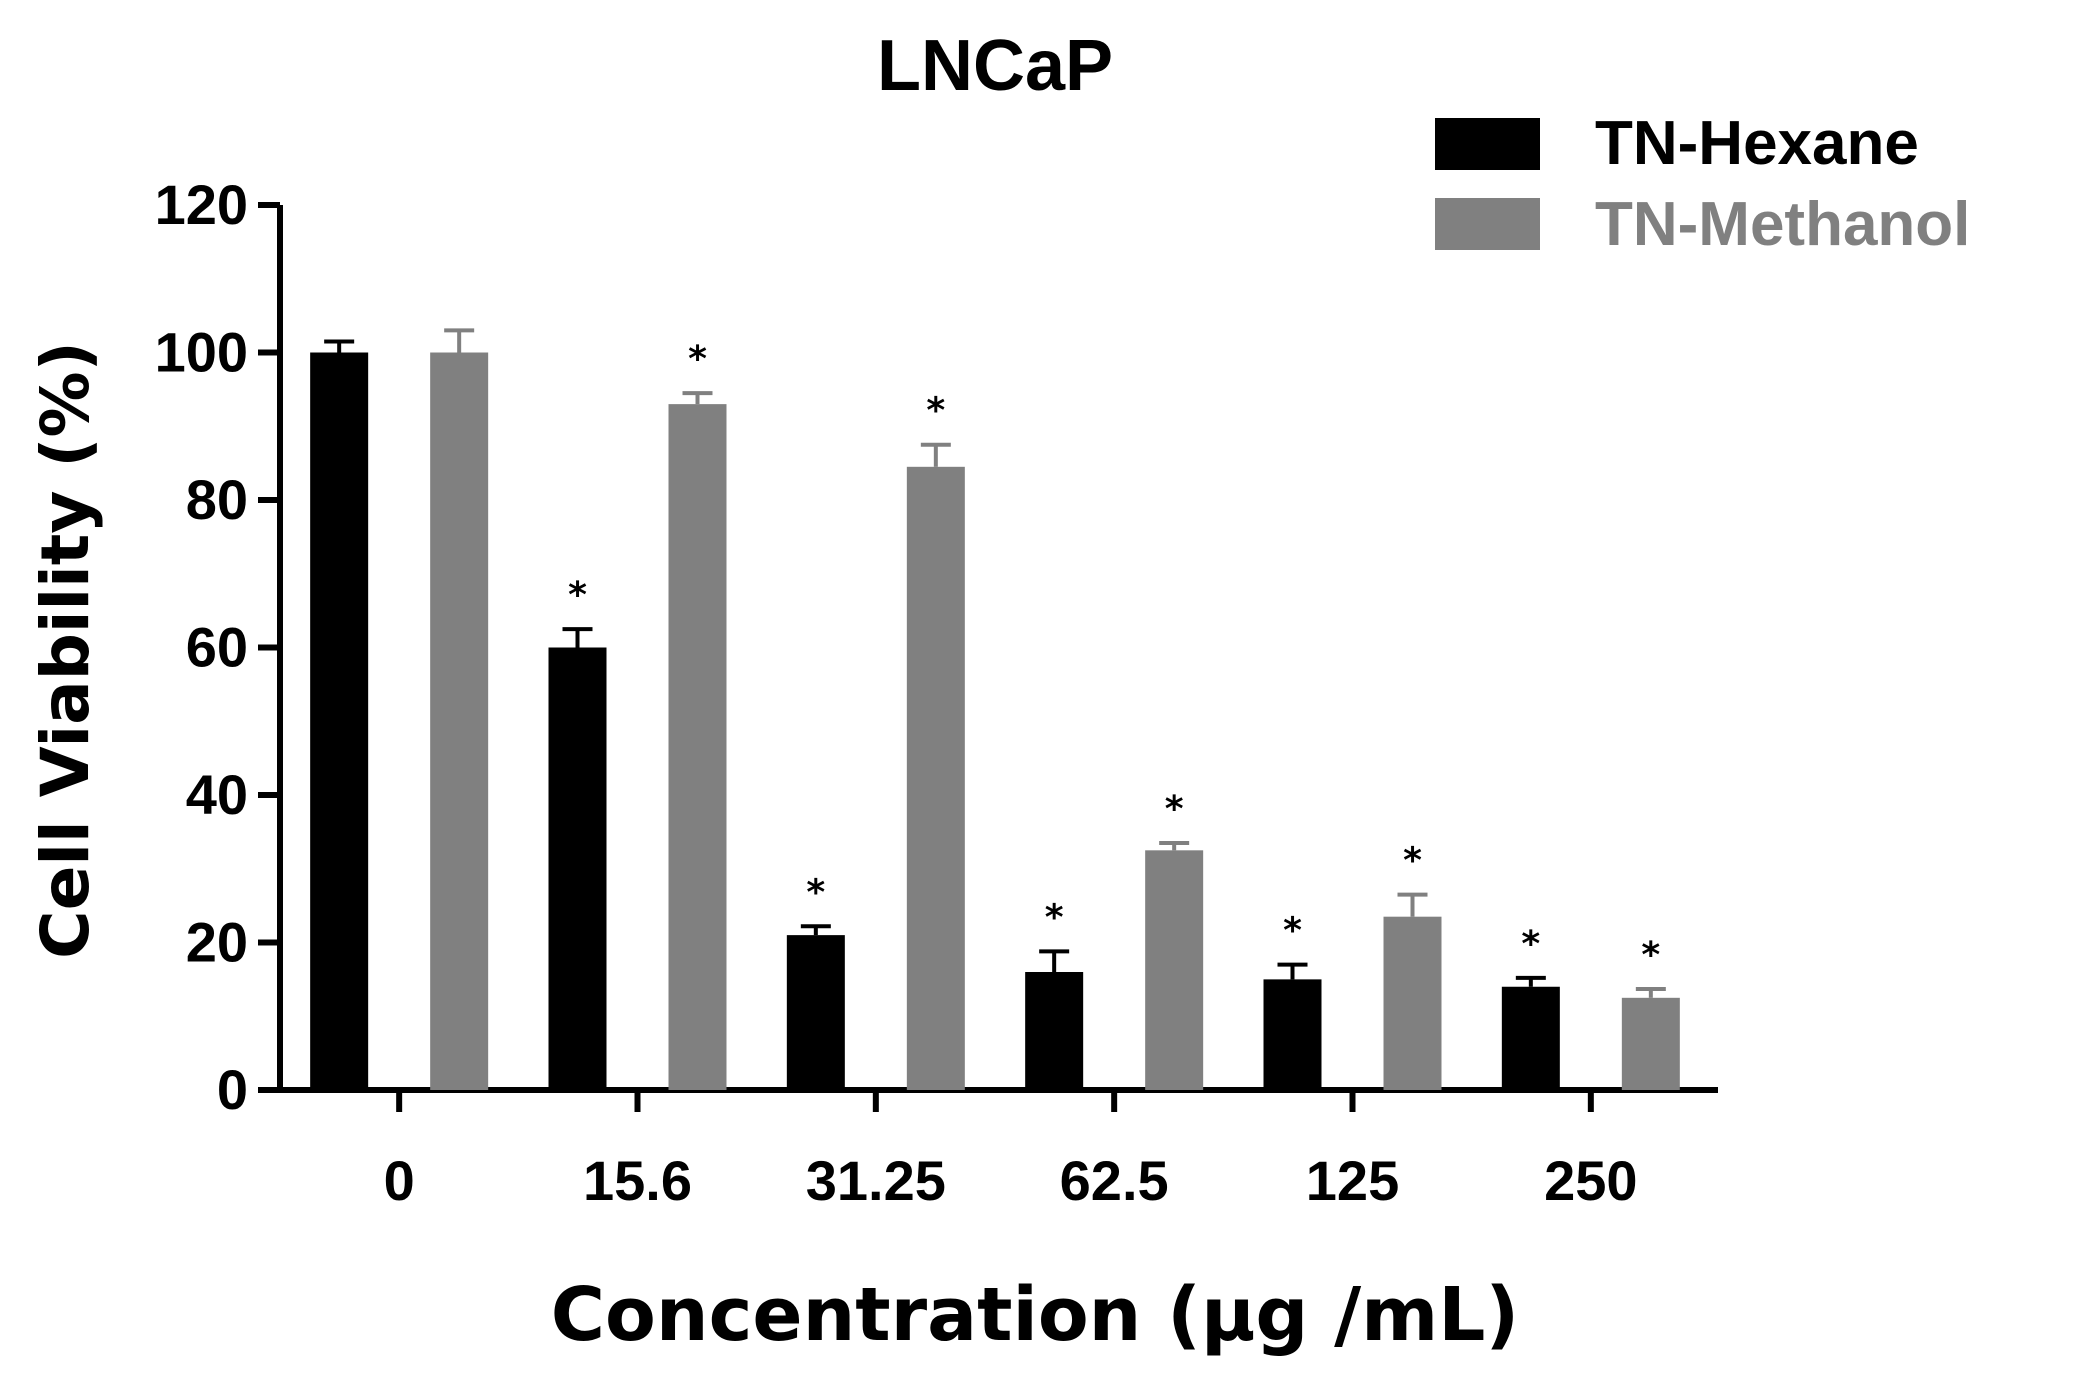  I want to click on y-axis-label: Cell Viability (%), so click(65, 650).